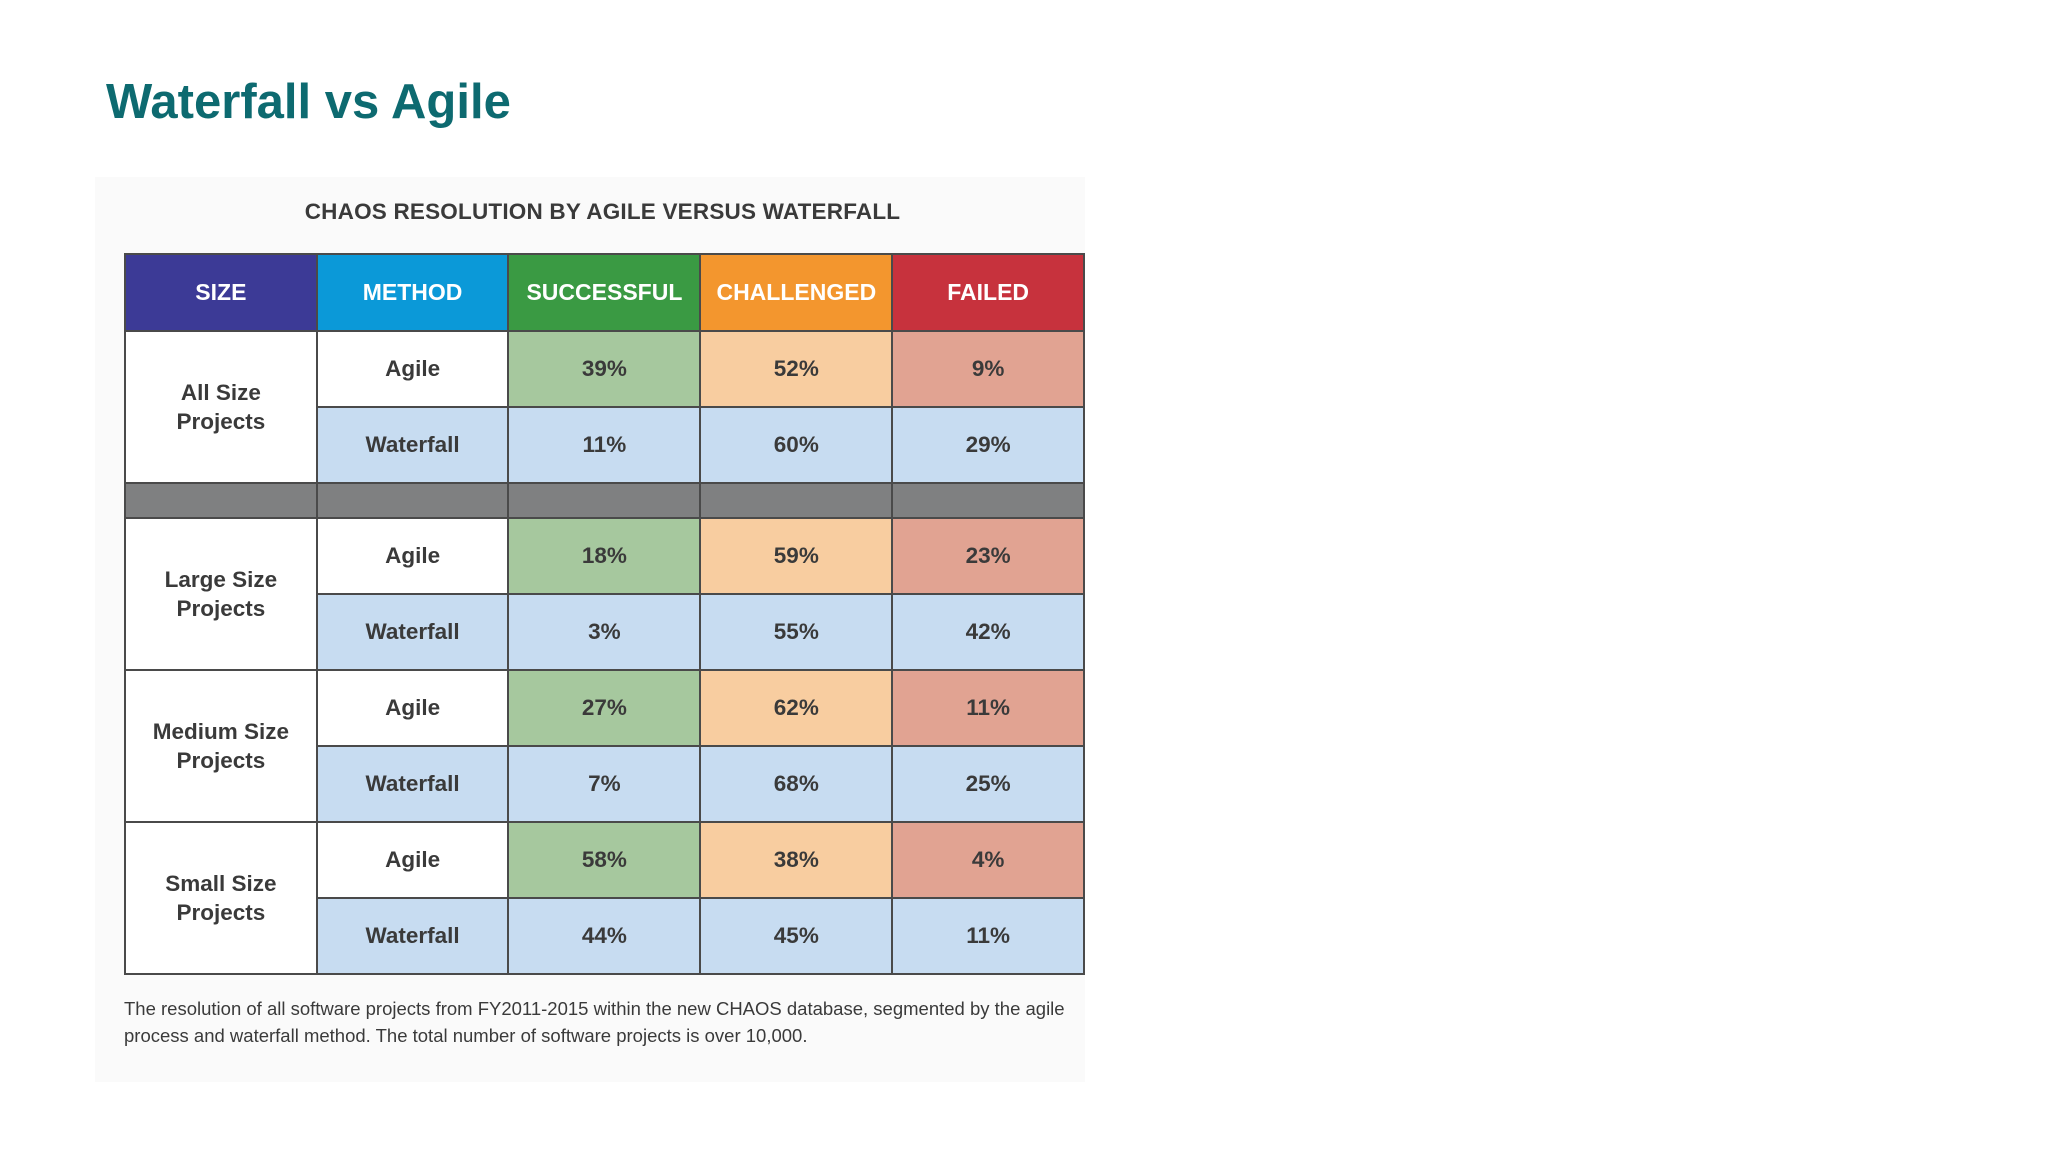 The height and width of the screenshot is (1151, 2048). I want to click on size-cell: Medium Size Projects, so click(221, 746).